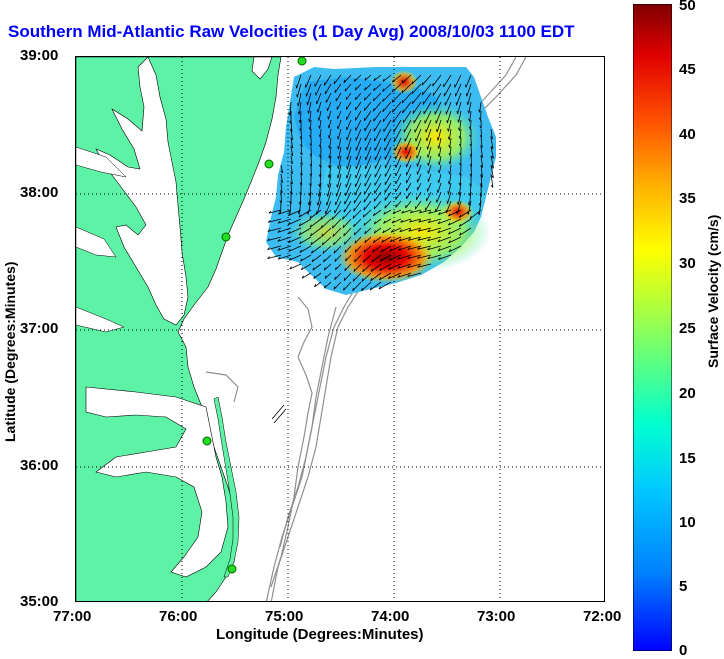 Image resolution: width=724 pixels, height=659 pixels. What do you see at coordinates (284, 616) in the screenshot?
I see `x-tick-label: 75:00` at bounding box center [284, 616].